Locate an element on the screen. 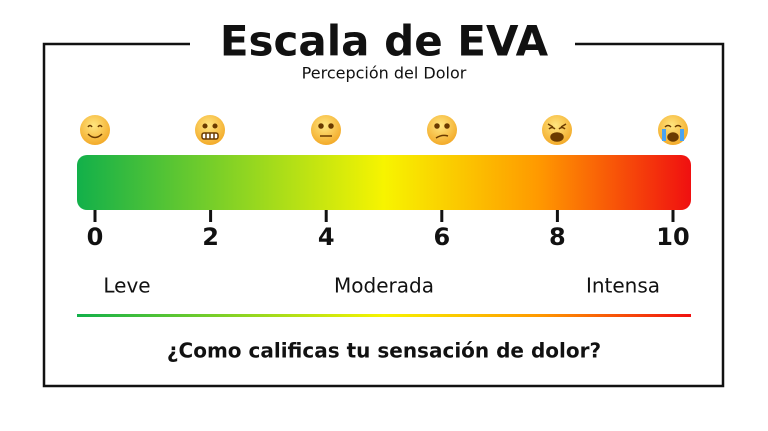 The height and width of the screenshot is (431, 768). tick-label: 8 is located at coordinates (557, 237).